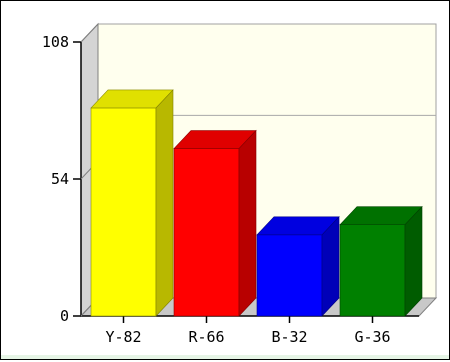 This screenshot has width=450, height=362. I want to click on y-tick-label: 54, so click(60, 179).